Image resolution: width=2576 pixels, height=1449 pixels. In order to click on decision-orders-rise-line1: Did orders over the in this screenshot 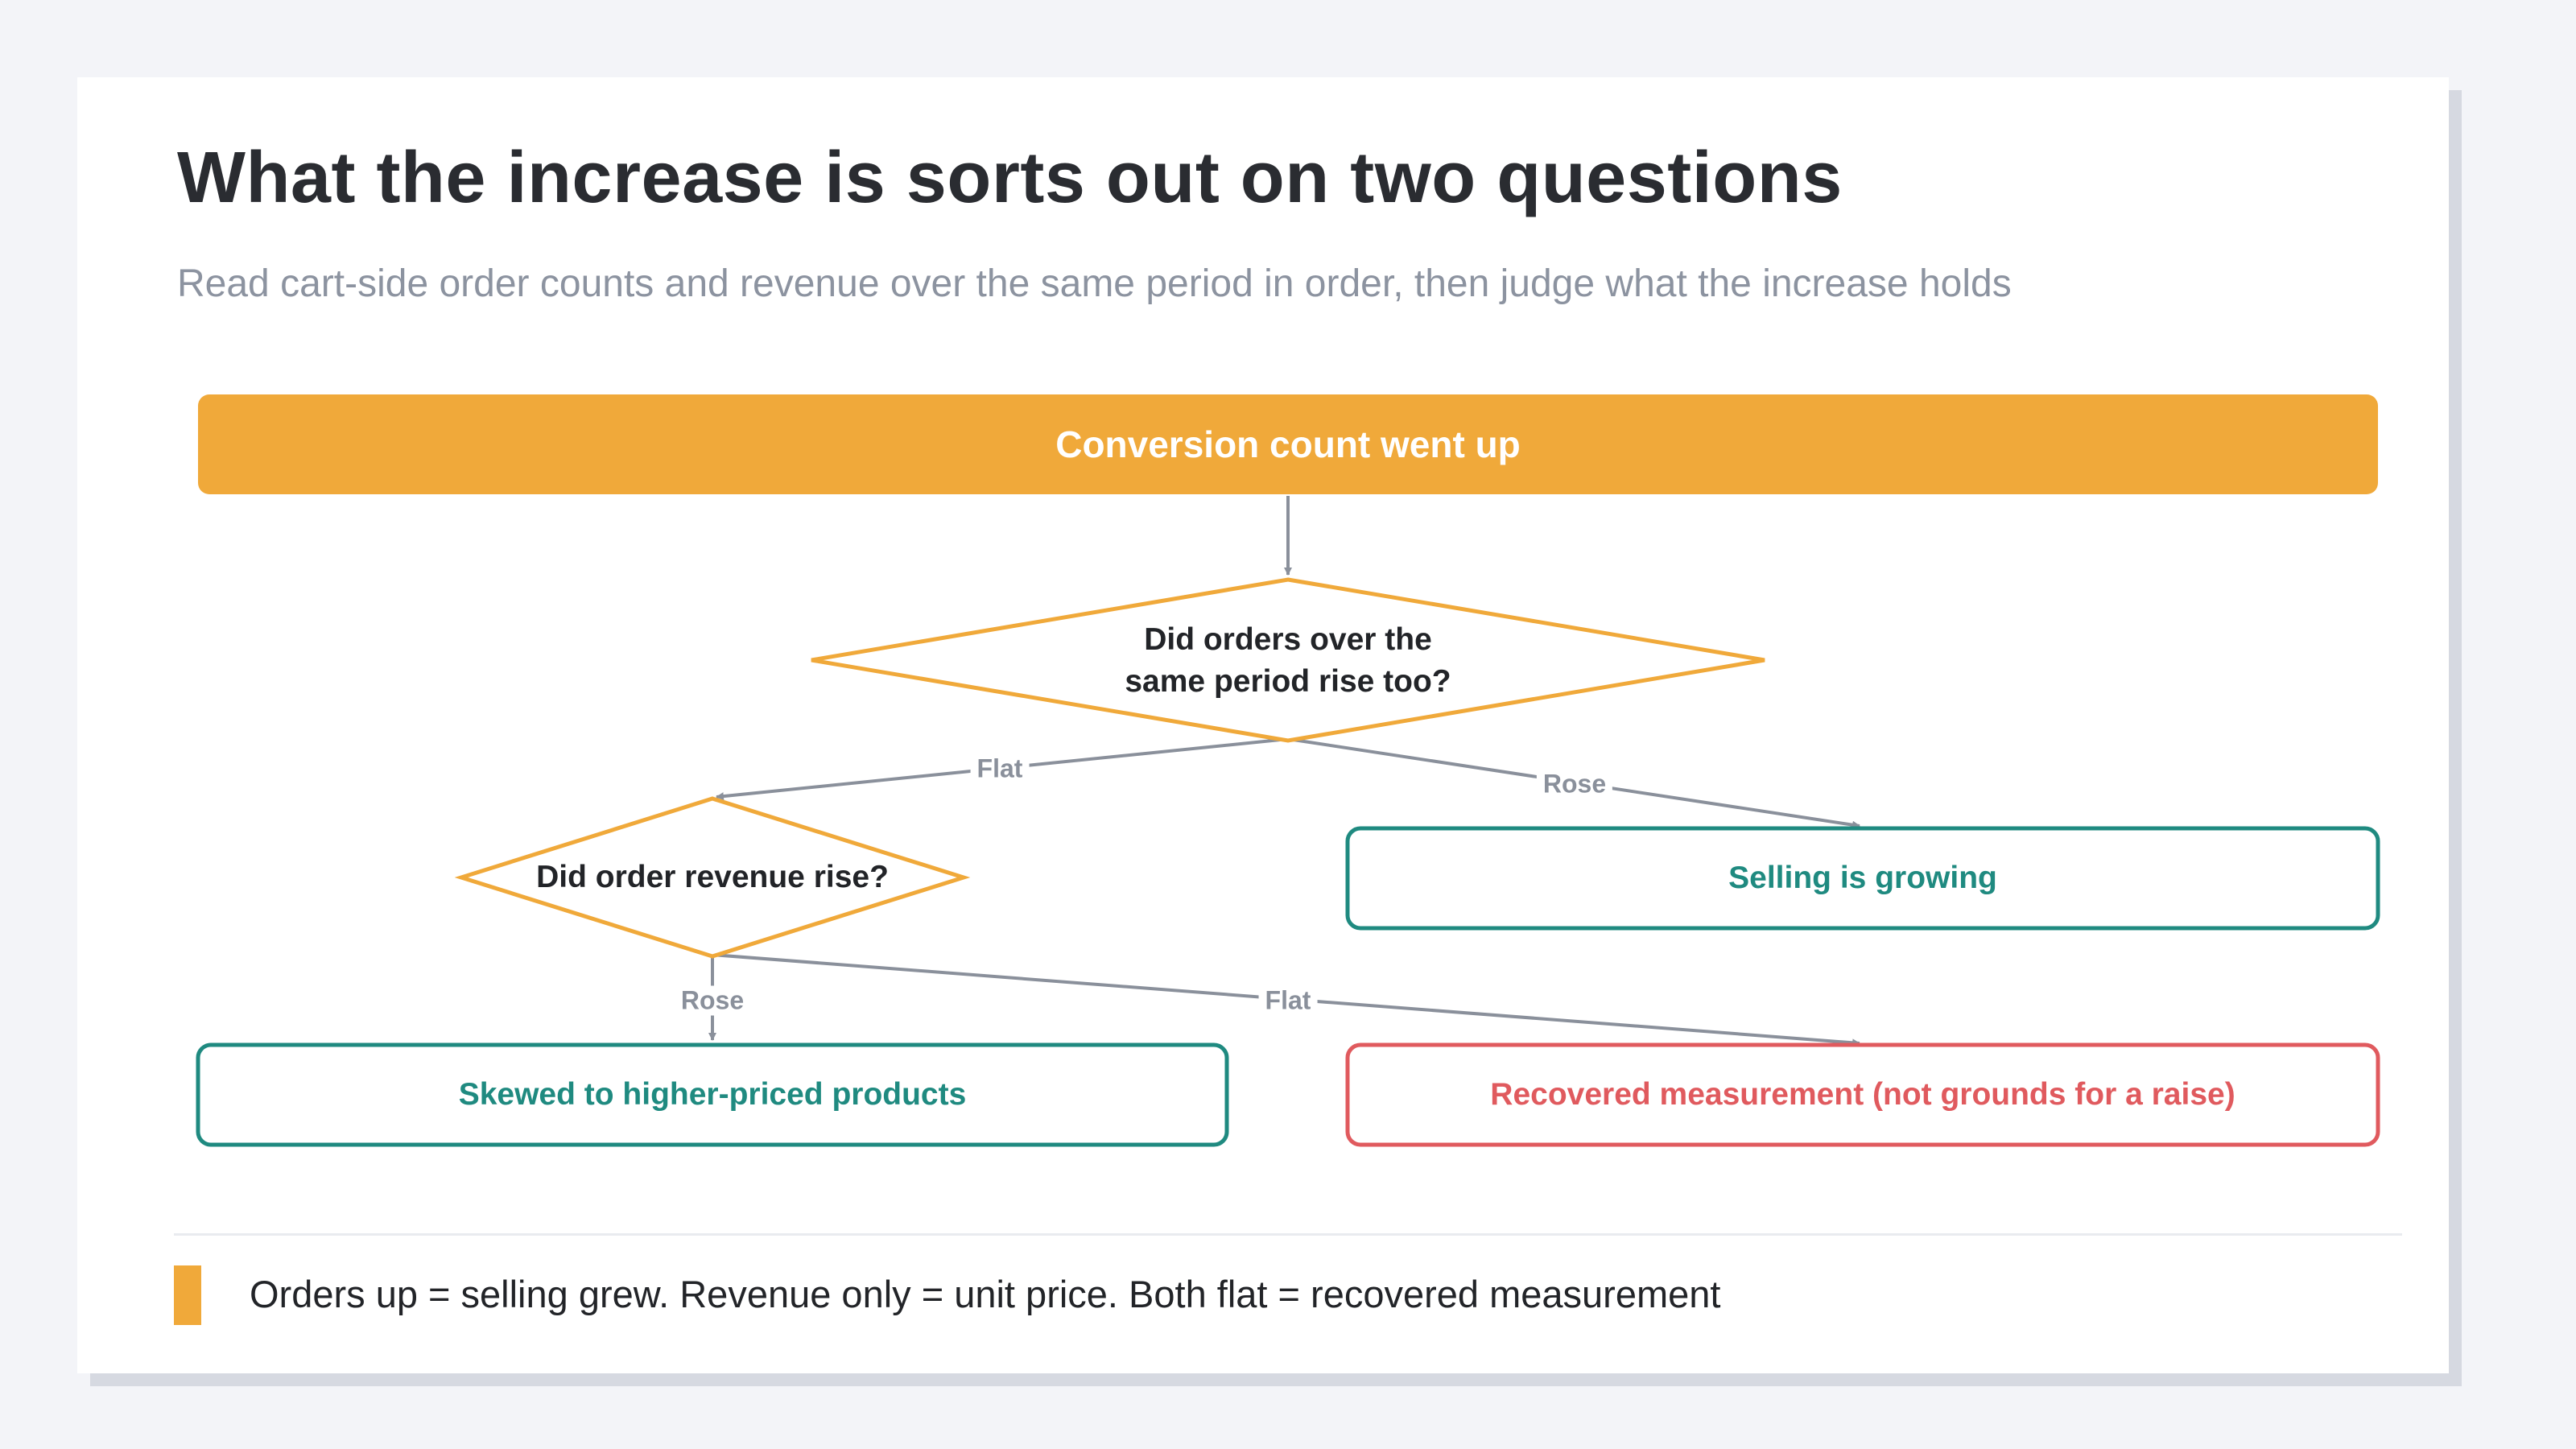, I will do `click(1288, 639)`.